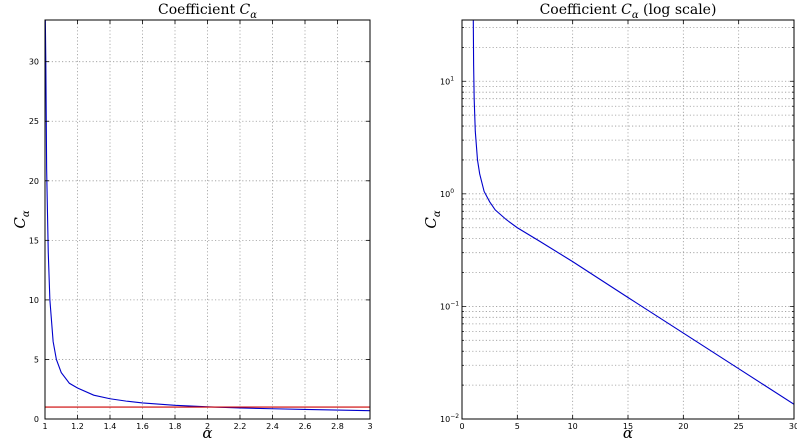 This screenshot has width=797, height=446. What do you see at coordinates (337, 426) in the screenshot?
I see `x-tick-label: 2.8` at bounding box center [337, 426].